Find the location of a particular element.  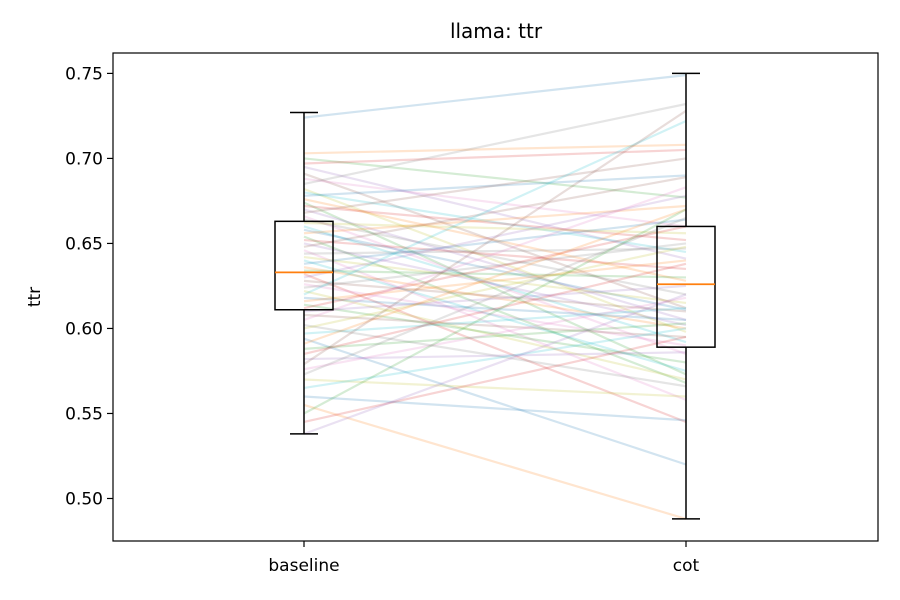

y-tick-label: 0.75 is located at coordinates (84, 74).